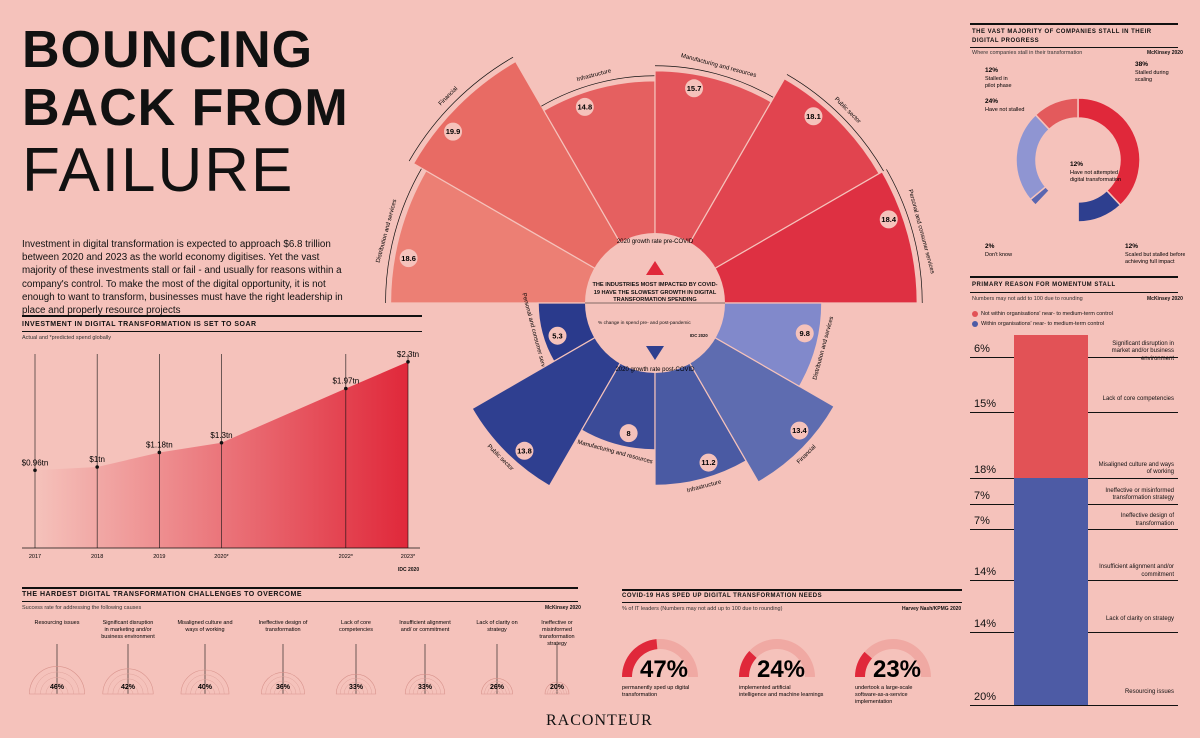 Image resolution: width=1200 pixels, height=738 pixels. Describe the element at coordinates (1143, 80) in the screenshot. I see `stall-category: scaling` at that location.